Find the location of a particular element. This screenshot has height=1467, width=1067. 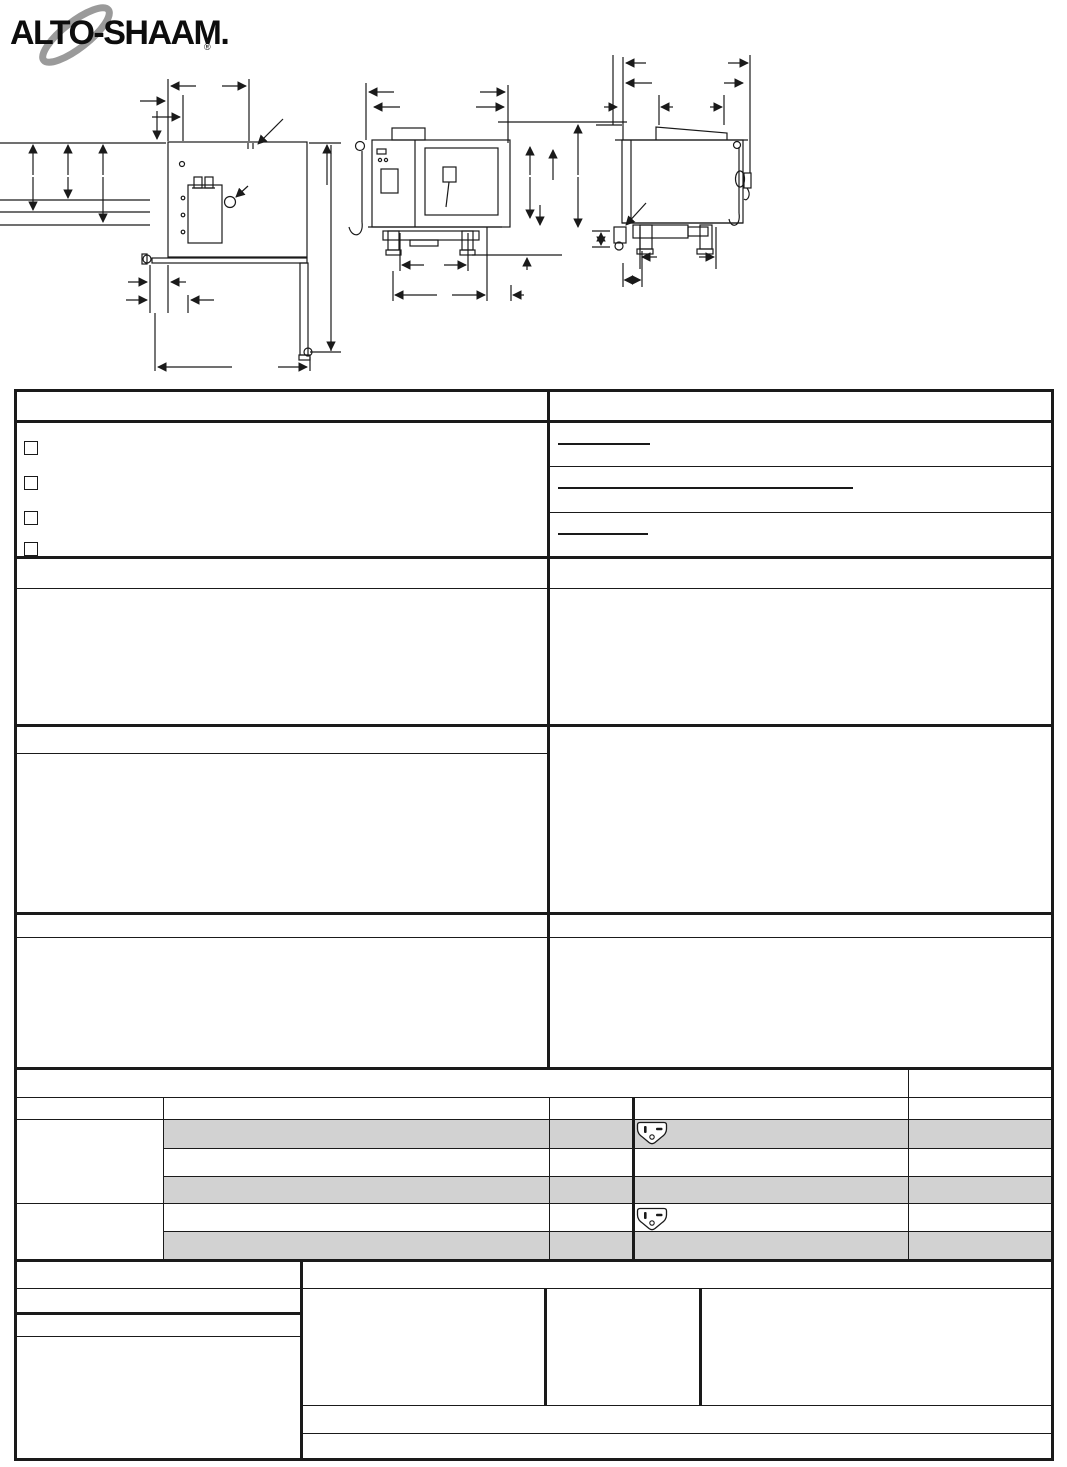

electrical-header-right-cell is located at coordinates (980, 1082).